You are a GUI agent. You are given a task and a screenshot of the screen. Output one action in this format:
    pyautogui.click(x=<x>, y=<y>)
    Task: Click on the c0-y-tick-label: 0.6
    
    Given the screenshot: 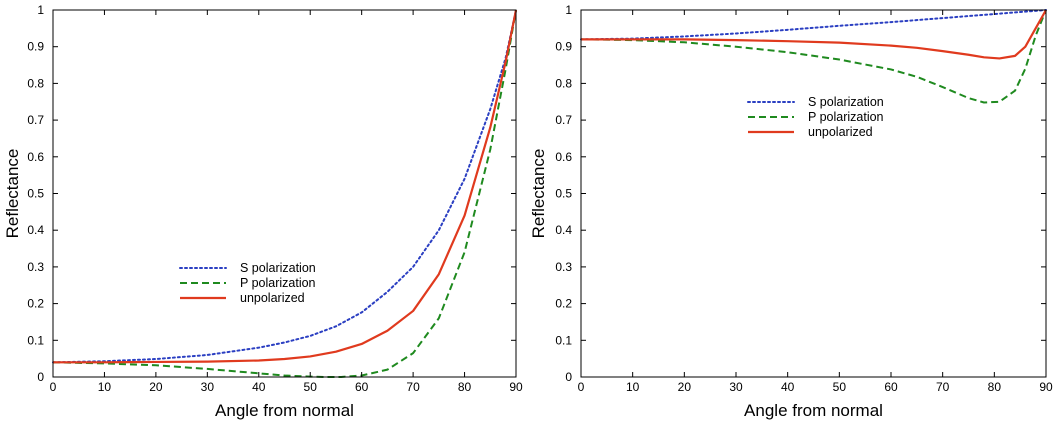 What is the action you would take?
    pyautogui.click(x=35, y=157)
    